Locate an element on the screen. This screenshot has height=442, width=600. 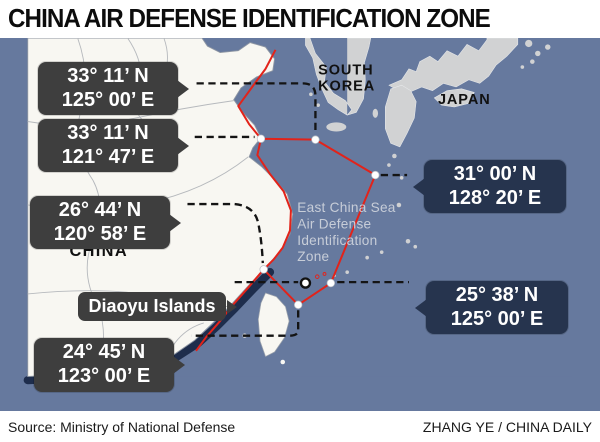
callout-lat: 31° 00’ N is located at coordinates (495, 174).